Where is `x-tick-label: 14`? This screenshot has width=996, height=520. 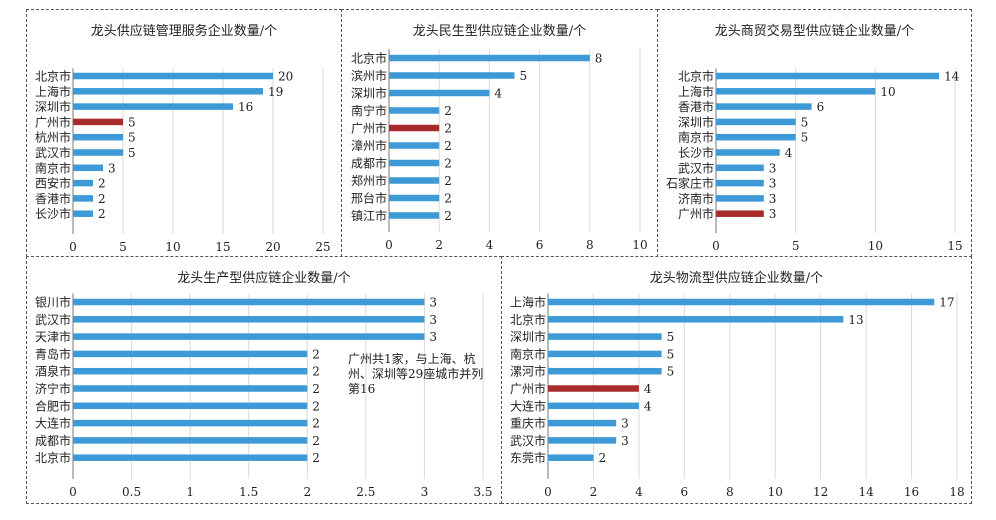
x-tick-label: 14 is located at coordinates (866, 492).